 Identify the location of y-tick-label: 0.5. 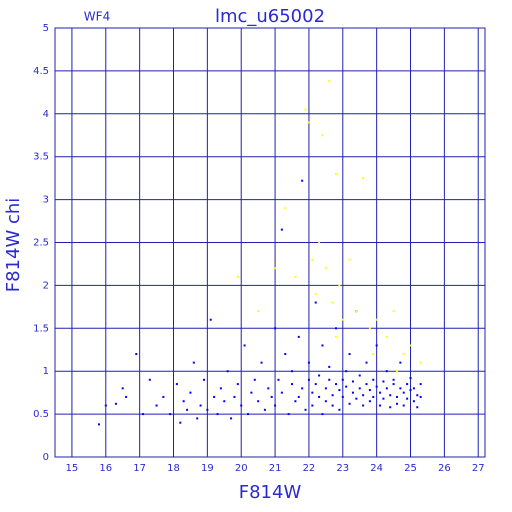
(41, 414).